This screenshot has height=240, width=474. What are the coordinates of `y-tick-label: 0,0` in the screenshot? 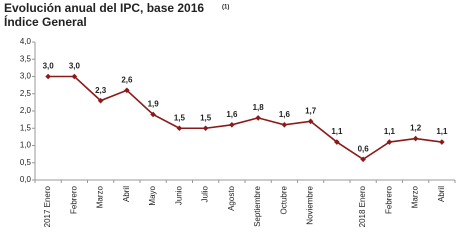 It's located at (26, 179).